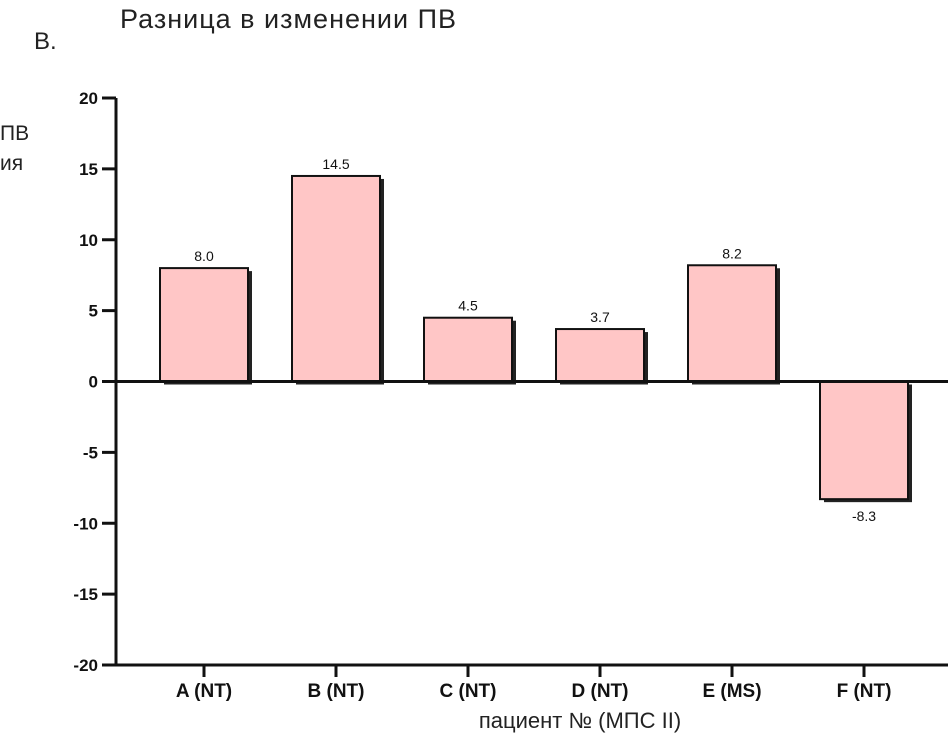 The width and height of the screenshot is (948, 734). Describe the element at coordinates (335, 164) in the screenshot. I see `data-label: 14.5` at that location.